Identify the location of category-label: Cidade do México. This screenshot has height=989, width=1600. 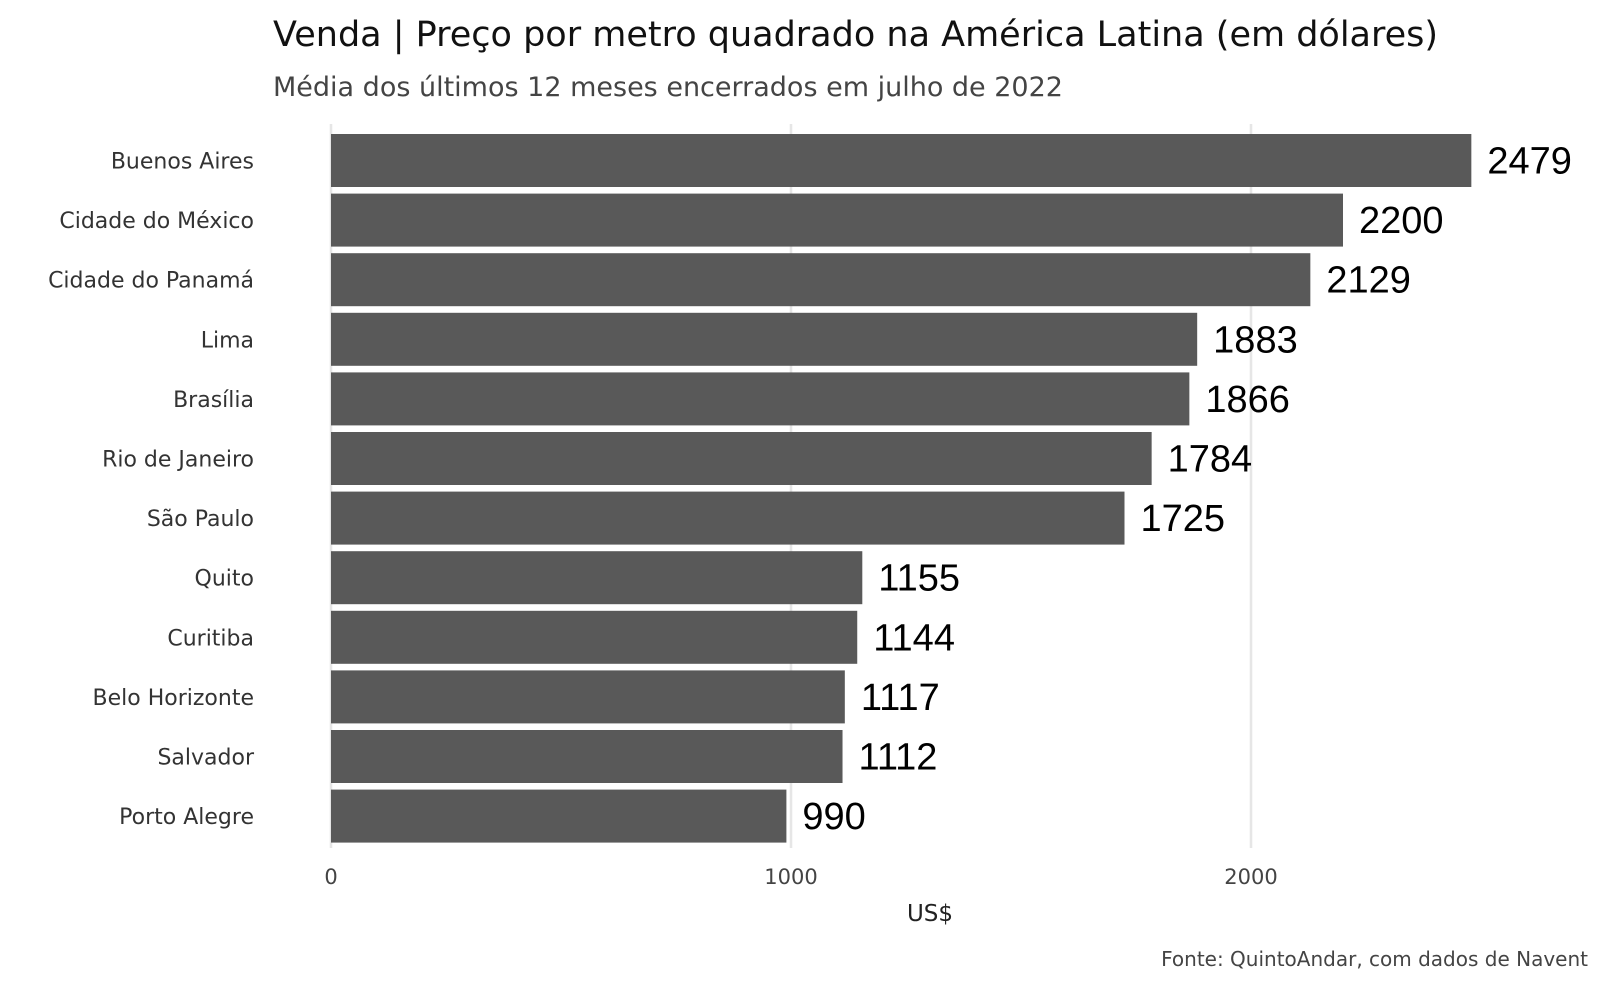
(156, 221).